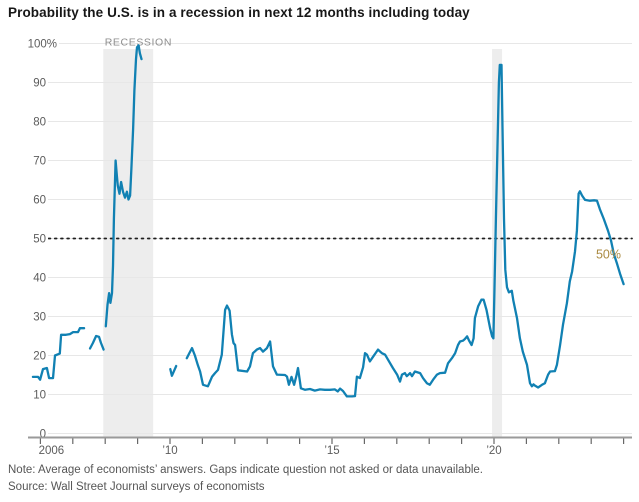 The image size is (639, 502). What do you see at coordinates (138, 43) in the screenshot?
I see `recession-band-label: RECESSION` at bounding box center [138, 43].